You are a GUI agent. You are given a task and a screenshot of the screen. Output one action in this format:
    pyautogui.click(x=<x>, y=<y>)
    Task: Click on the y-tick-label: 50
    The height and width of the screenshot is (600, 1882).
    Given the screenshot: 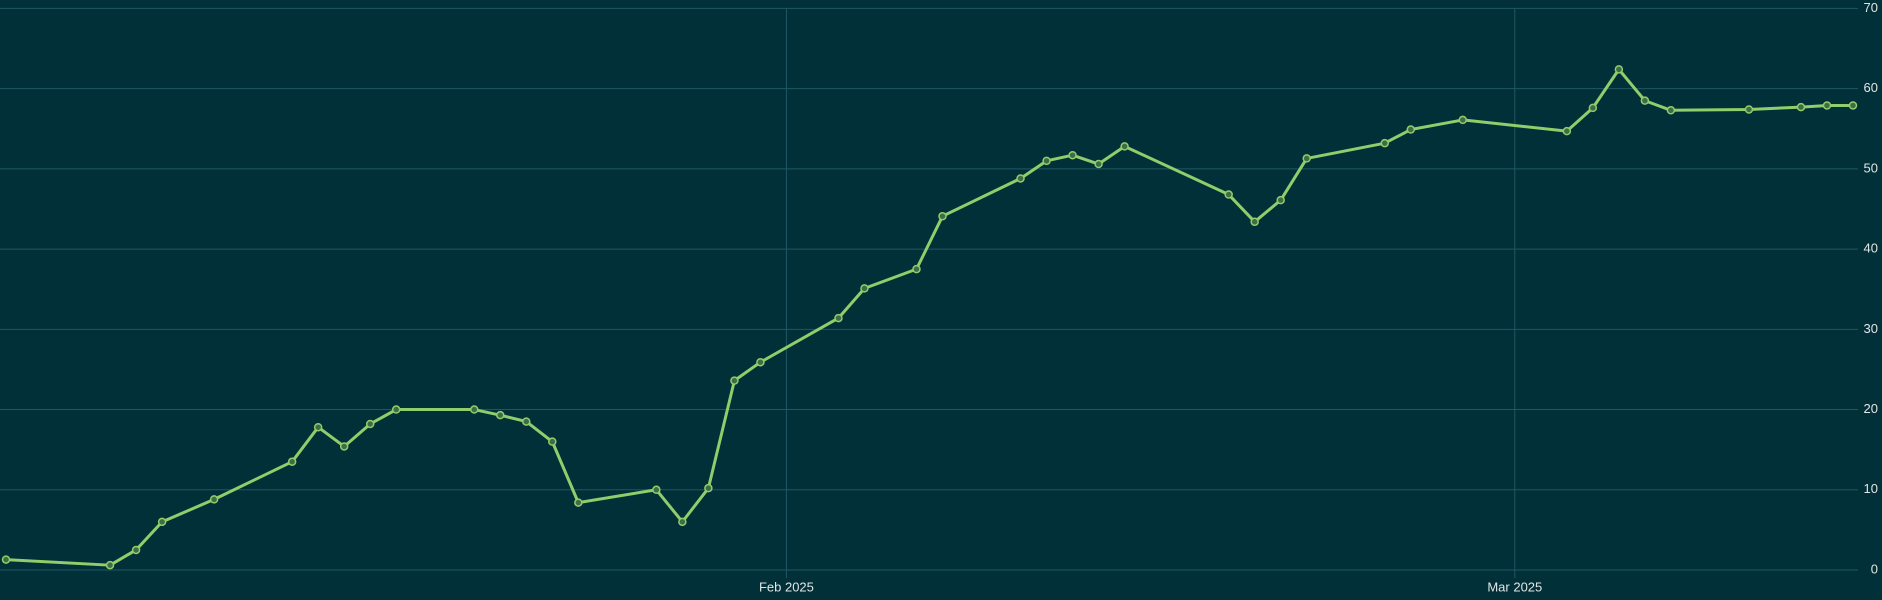 What is the action you would take?
    pyautogui.click(x=1871, y=167)
    